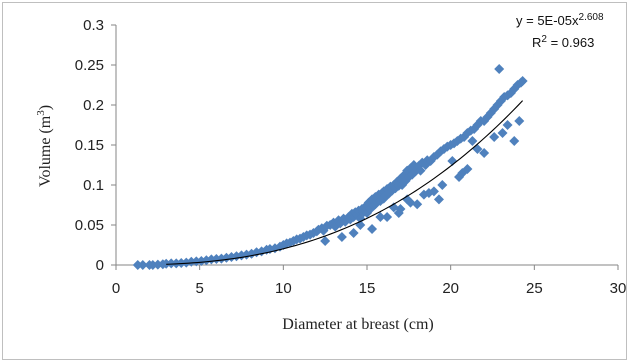  Describe the element at coordinates (100, 265) in the screenshot. I see `y-tick-label: 0` at that location.